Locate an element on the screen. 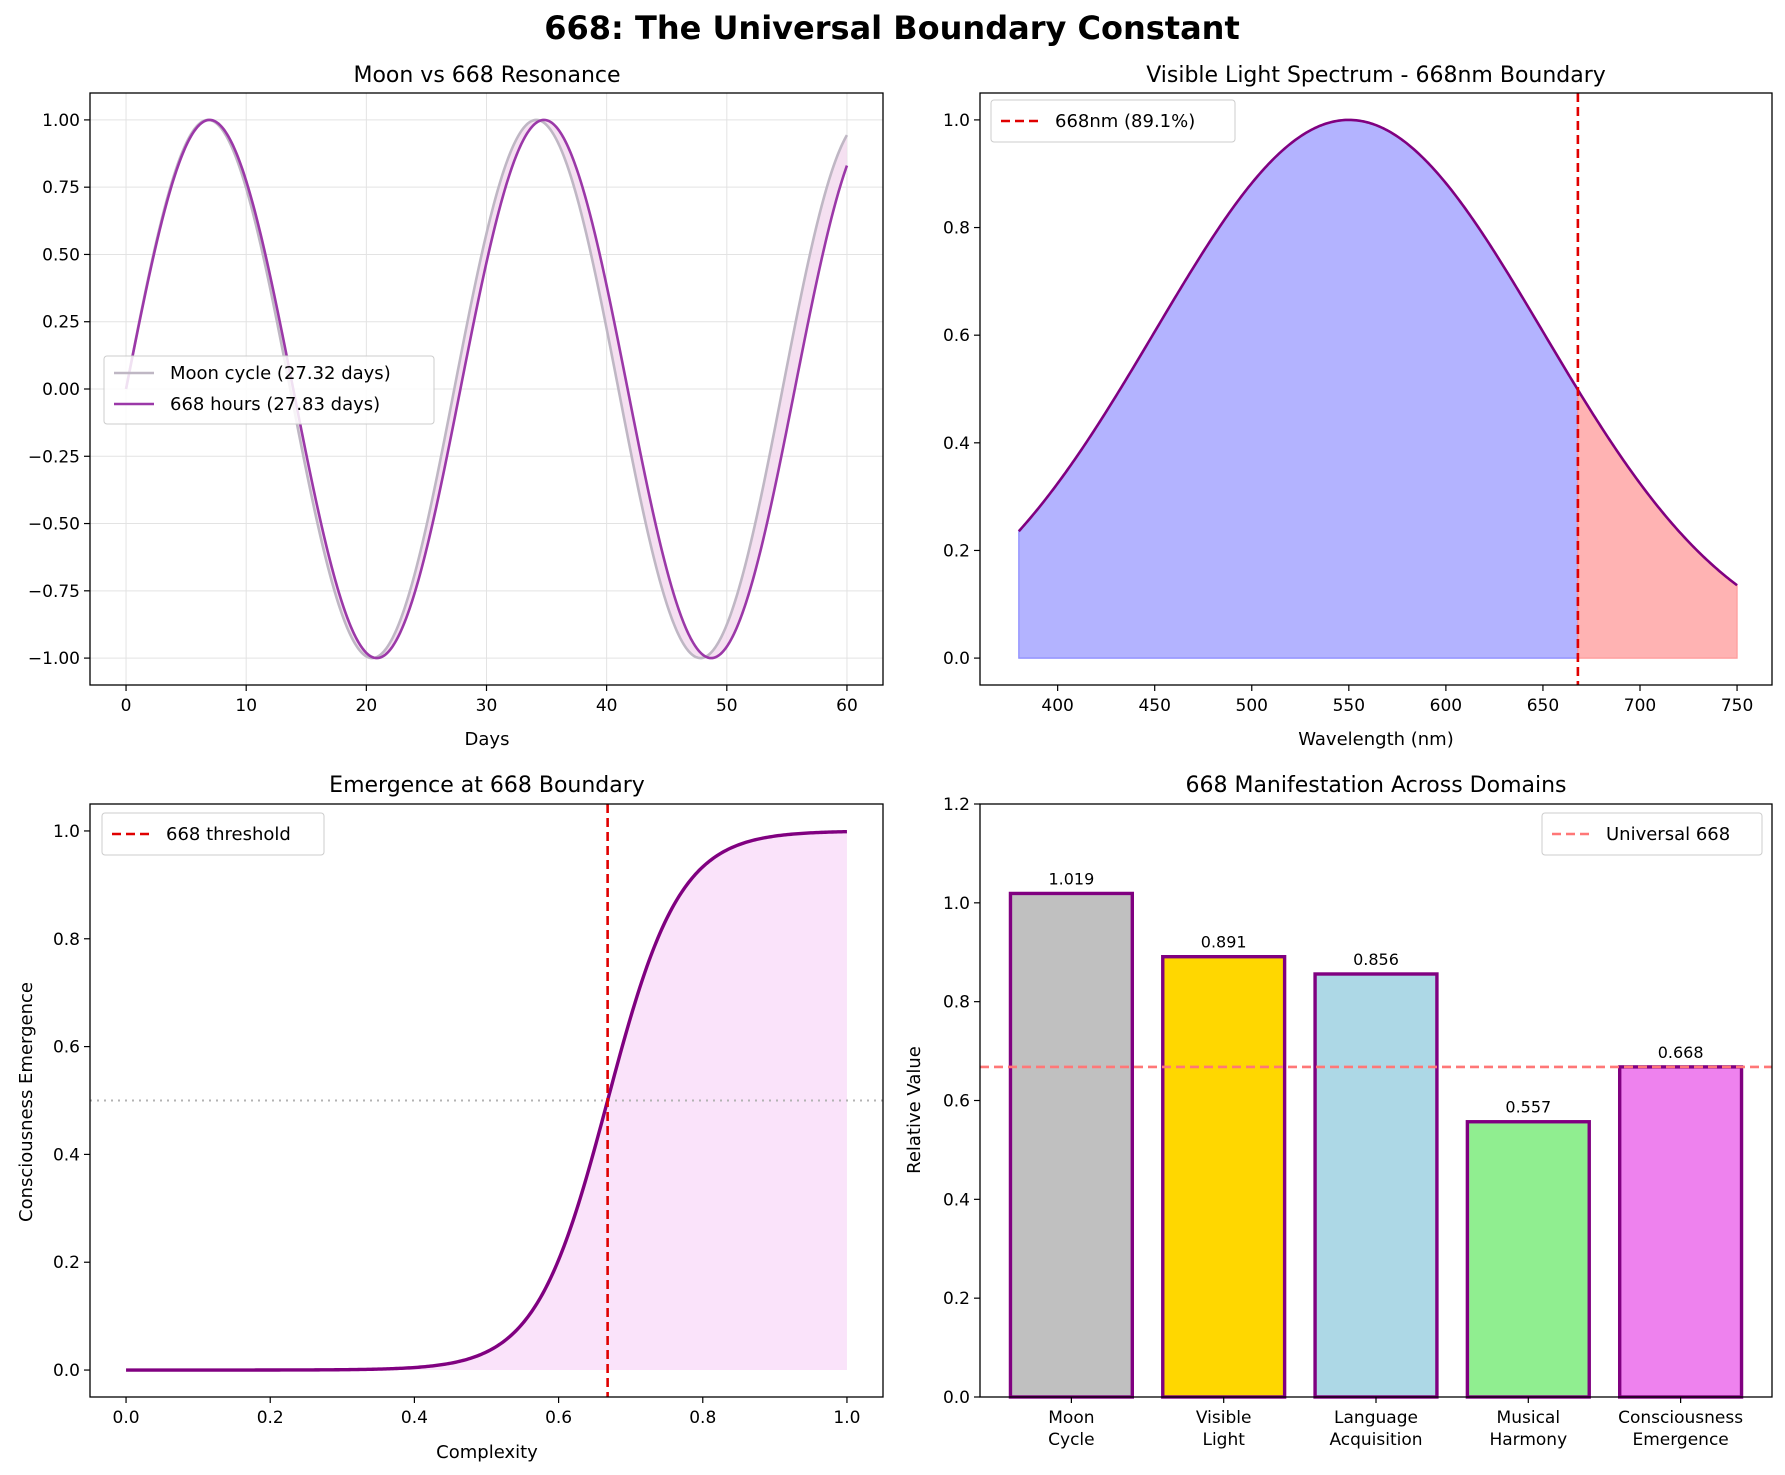  spectrum-x-tick-label: 650 is located at coordinates (1543, 706).